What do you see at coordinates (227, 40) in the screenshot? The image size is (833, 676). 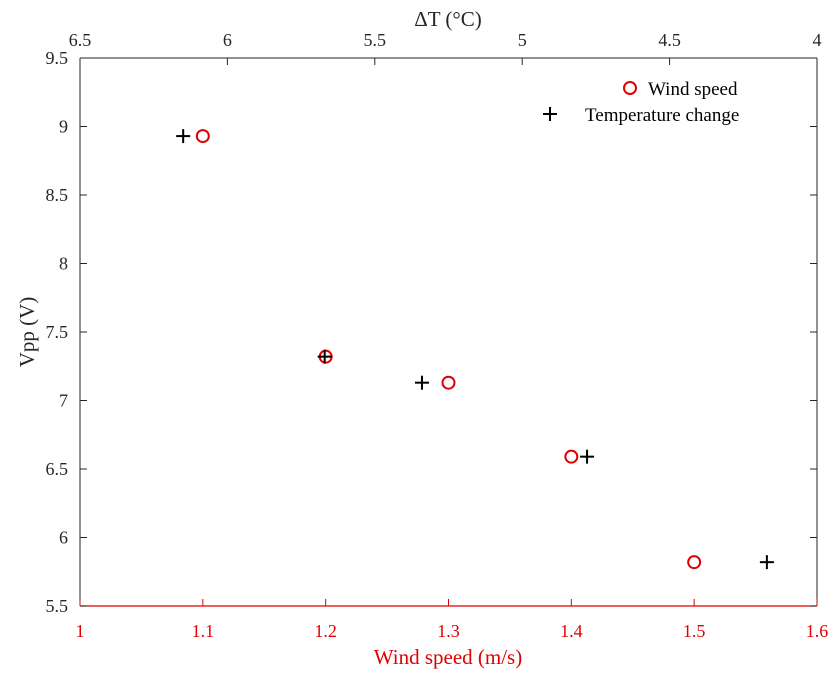 I see `top-x-tick-label: 6` at bounding box center [227, 40].